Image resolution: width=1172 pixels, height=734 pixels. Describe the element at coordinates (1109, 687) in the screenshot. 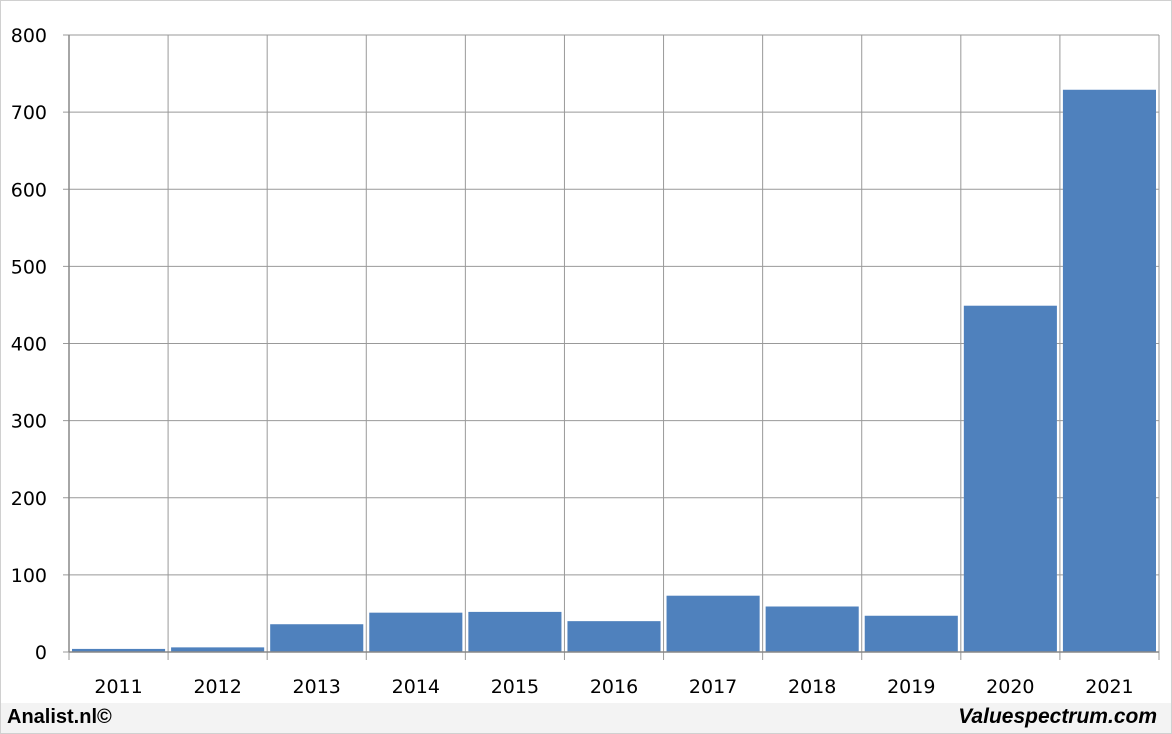

I see `x-tick-label: 2021` at that location.